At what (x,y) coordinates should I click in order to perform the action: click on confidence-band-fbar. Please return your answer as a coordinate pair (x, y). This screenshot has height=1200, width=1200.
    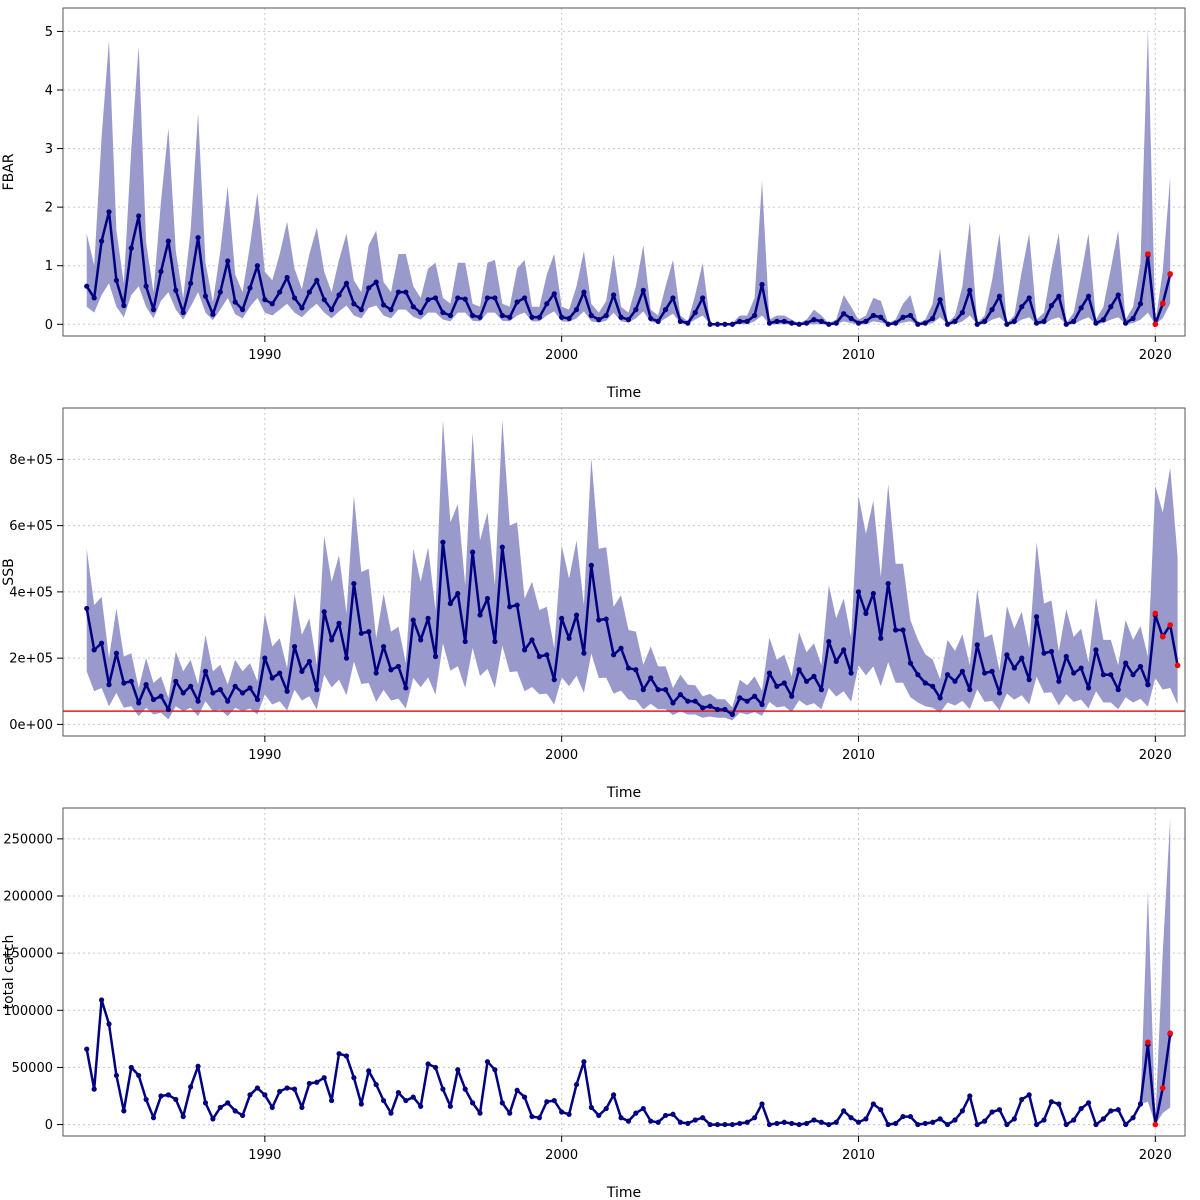
    Looking at the image, I should click on (1159, 176).